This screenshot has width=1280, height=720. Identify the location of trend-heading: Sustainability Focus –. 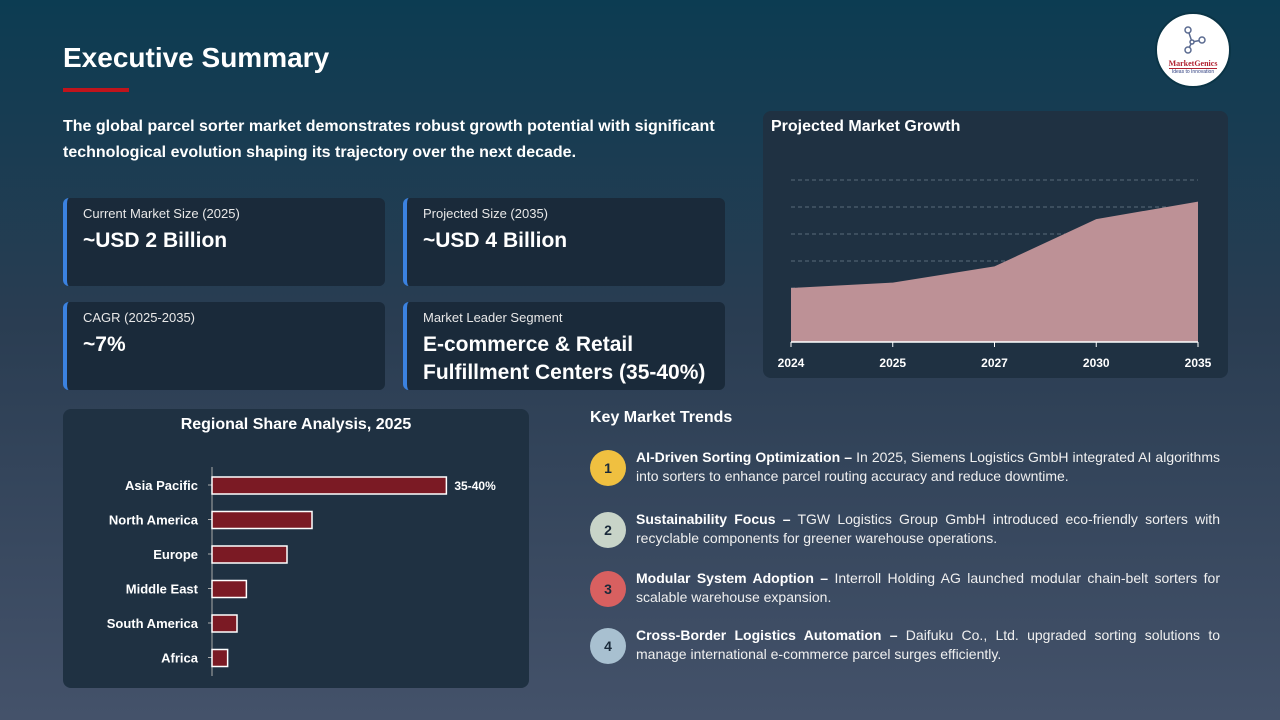
(713, 519).